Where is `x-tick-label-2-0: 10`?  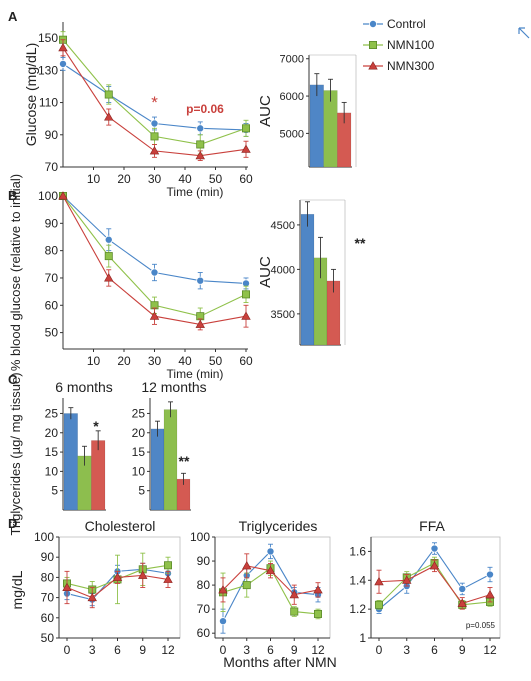
x-tick-label-2-0: 10 is located at coordinates (94, 361).